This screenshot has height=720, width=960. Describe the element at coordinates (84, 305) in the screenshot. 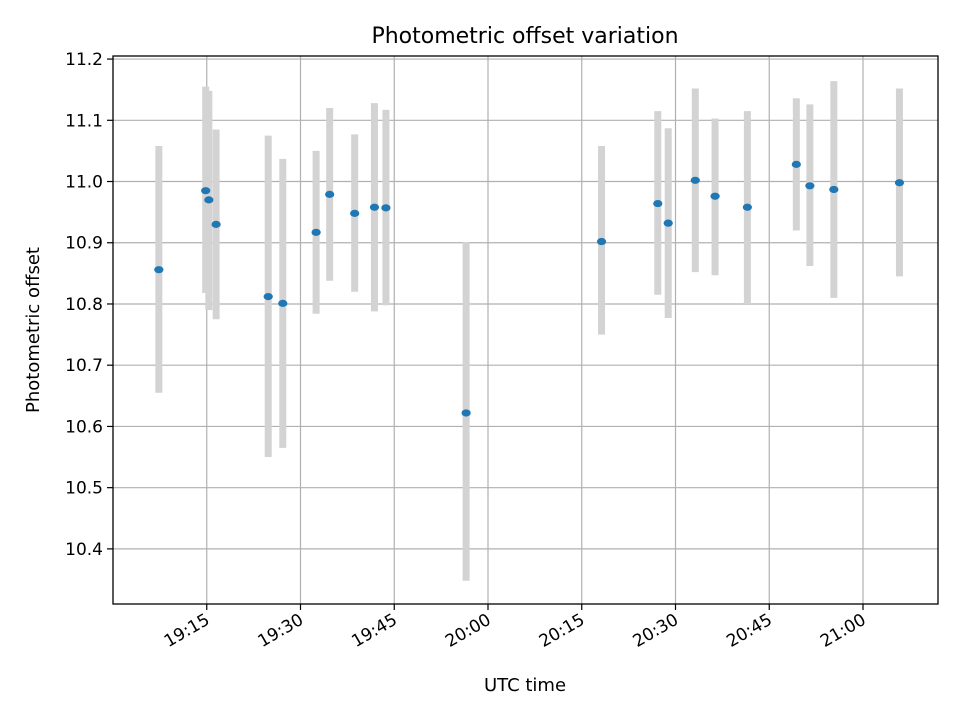

I see `y-tick-label: 10.8` at that location.